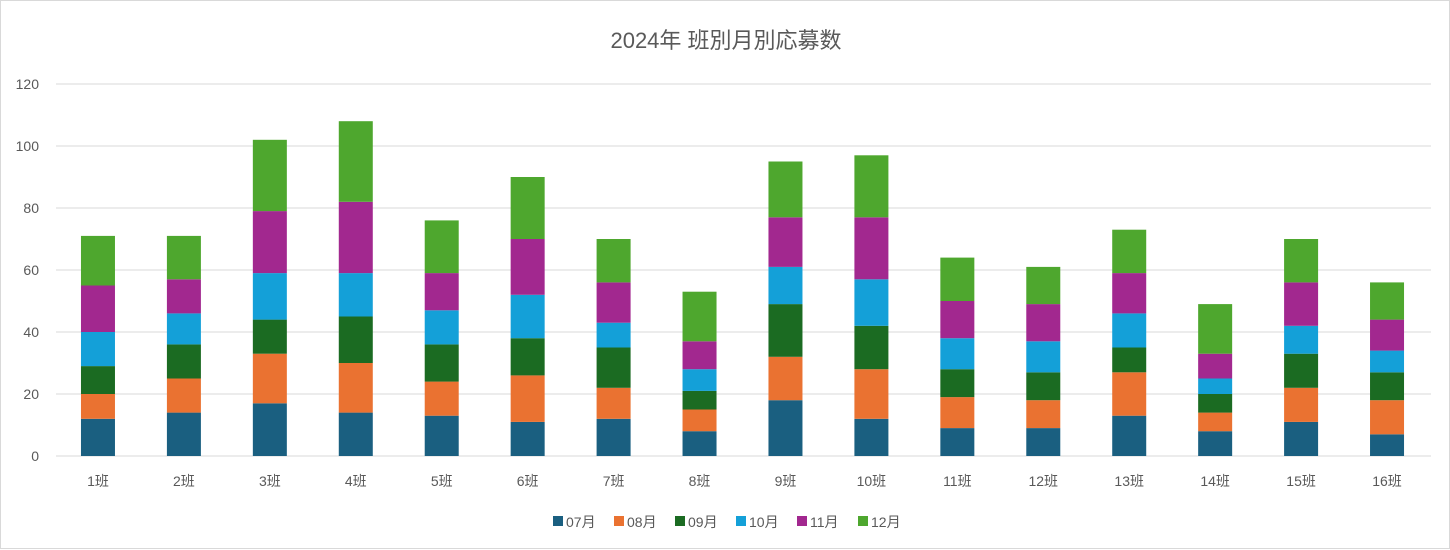 The width and height of the screenshot is (1450, 550). I want to click on bar-segment-10班-10月, so click(871, 302).